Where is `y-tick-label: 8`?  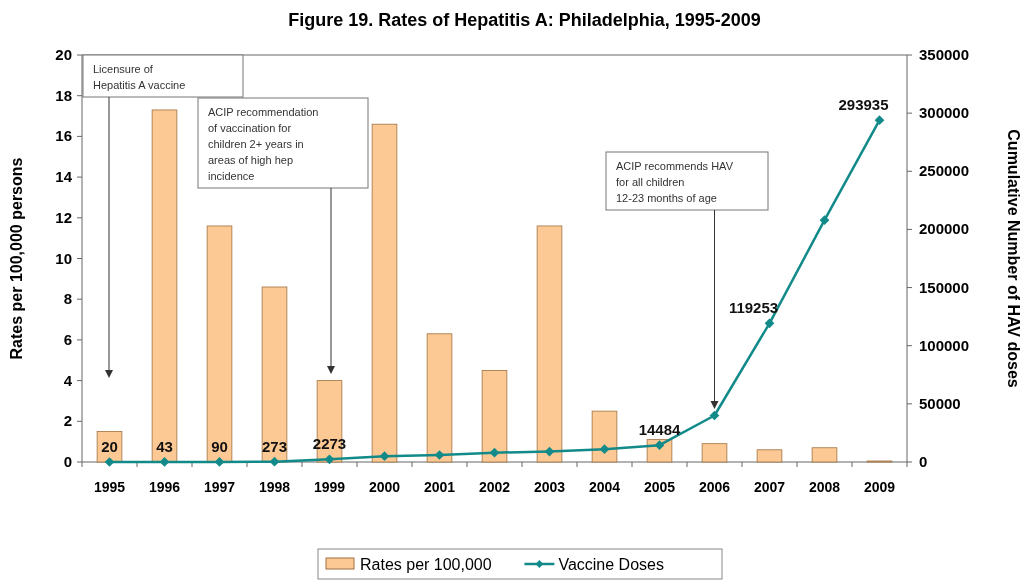
y-tick-label: 8 is located at coordinates (67, 299).